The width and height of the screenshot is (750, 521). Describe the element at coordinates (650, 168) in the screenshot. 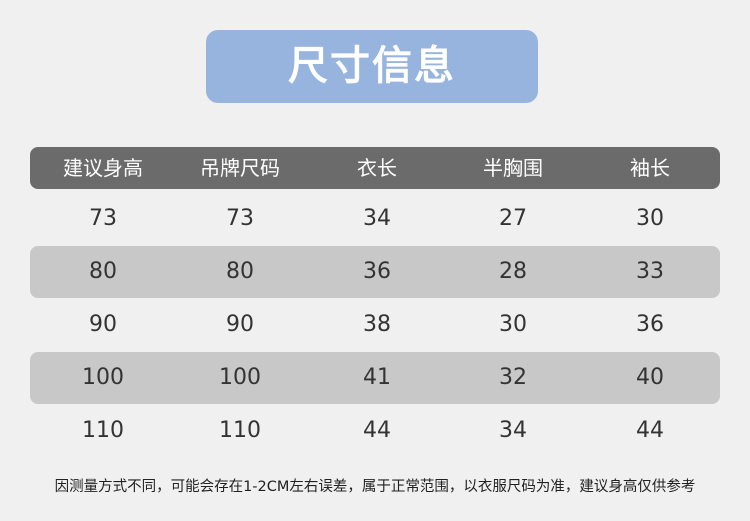

I see `column-header: 袖长` at that location.